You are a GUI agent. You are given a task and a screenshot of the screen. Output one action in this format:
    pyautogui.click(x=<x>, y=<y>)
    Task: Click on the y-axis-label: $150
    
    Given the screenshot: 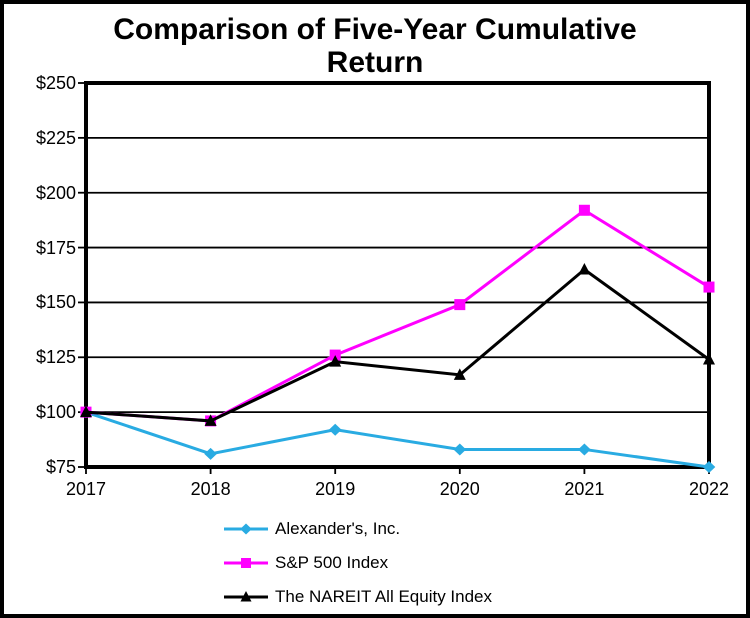 What is the action you would take?
    pyautogui.click(x=55, y=302)
    